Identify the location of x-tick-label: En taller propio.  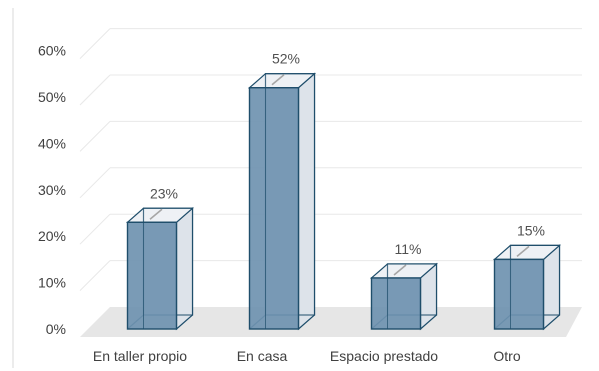
(140, 356).